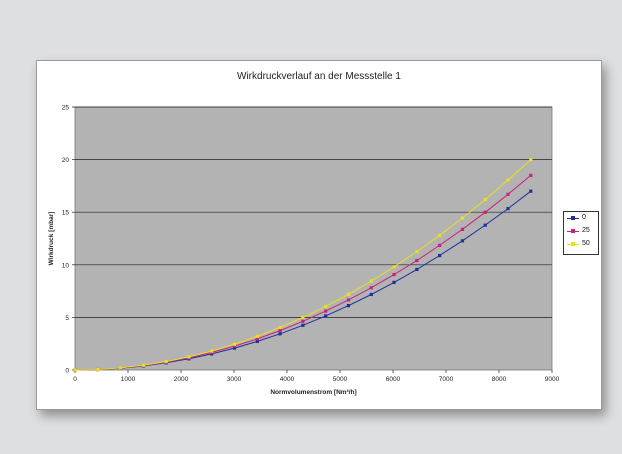 The image size is (622, 454). I want to click on x-tick-label: 0, so click(75, 379).